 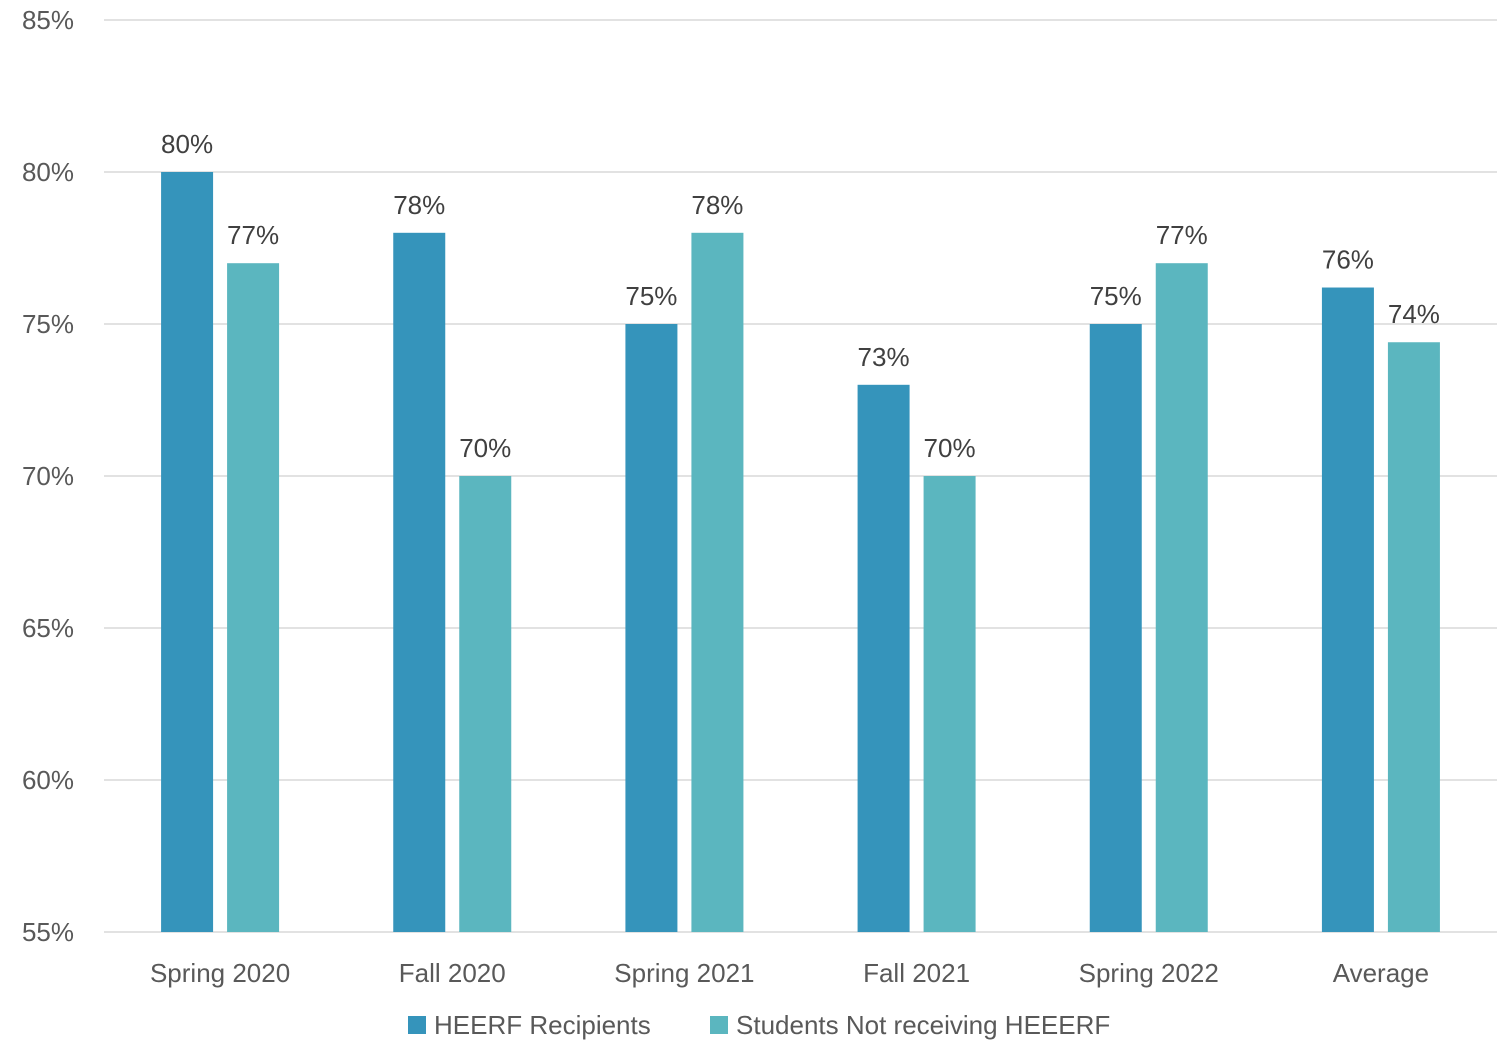 I want to click on y-axis-tick-labels: 55% 60% 65% 70% 75% 80% 85%, so click(x=48, y=476).